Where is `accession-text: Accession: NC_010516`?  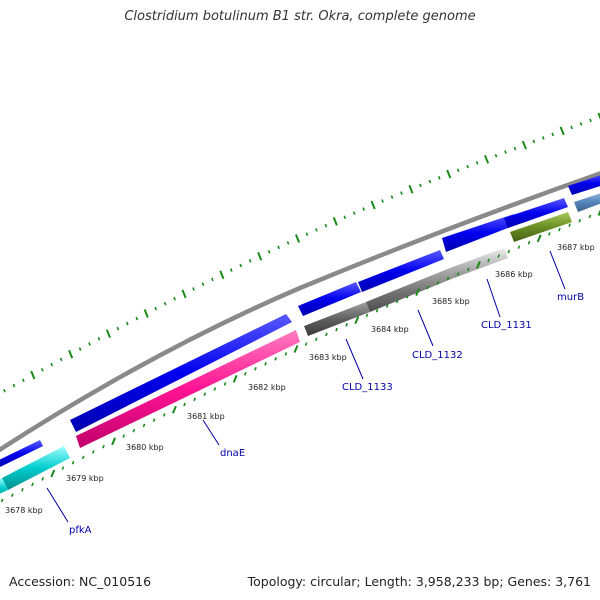
accession-text: Accession: NC_010516 is located at coordinates (80, 581).